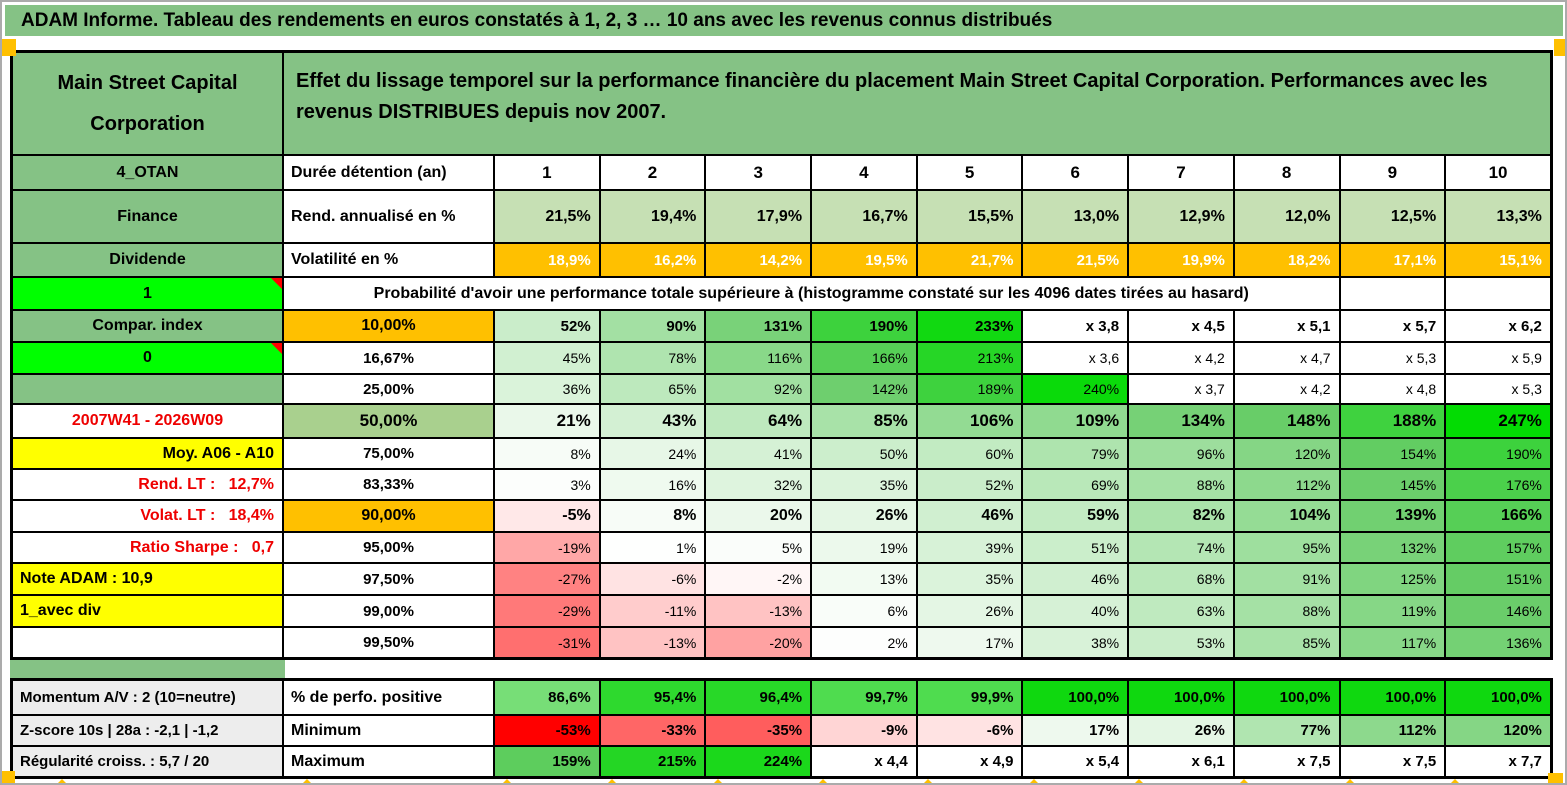 This screenshot has width=1567, height=785. What do you see at coordinates (1498, 611) in the screenshot?
I see `table-cell: 146%` at bounding box center [1498, 611].